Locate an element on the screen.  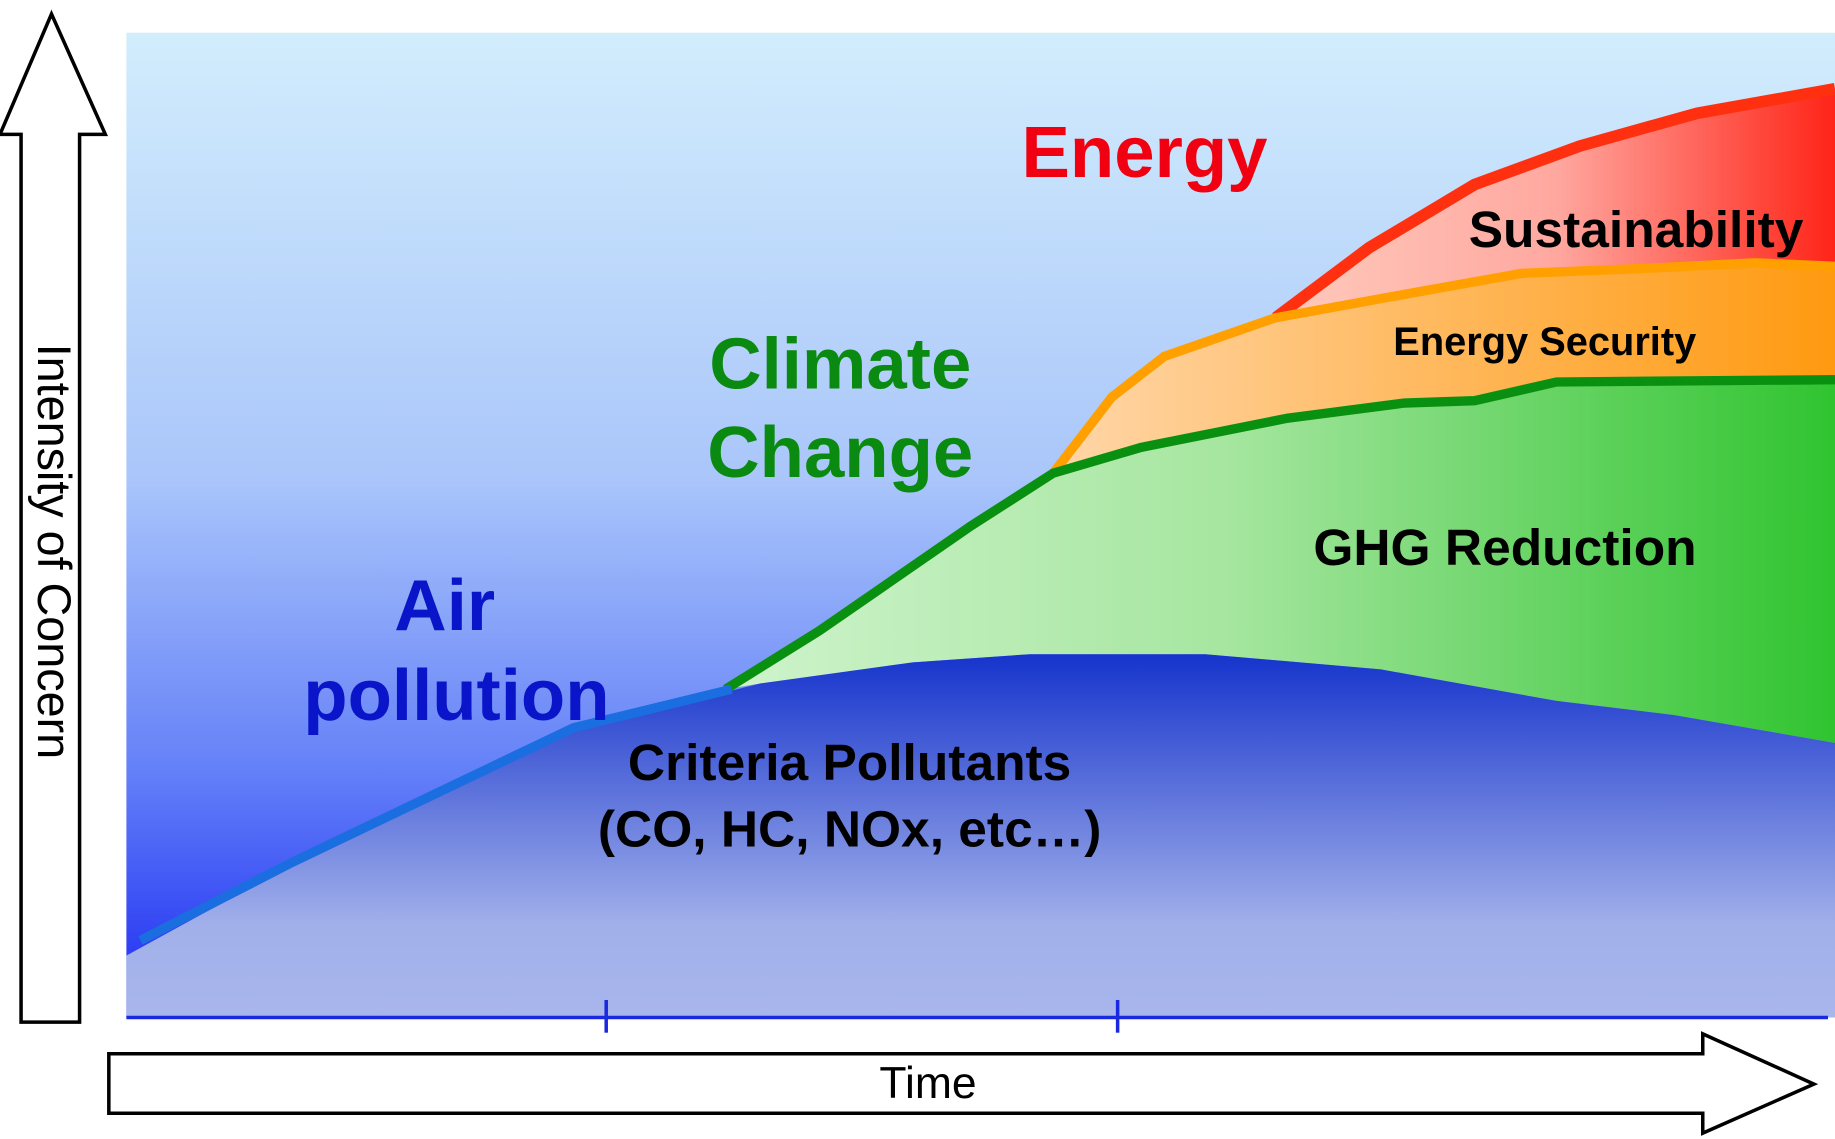
air-pollution-edge is located at coordinates (435, 814).